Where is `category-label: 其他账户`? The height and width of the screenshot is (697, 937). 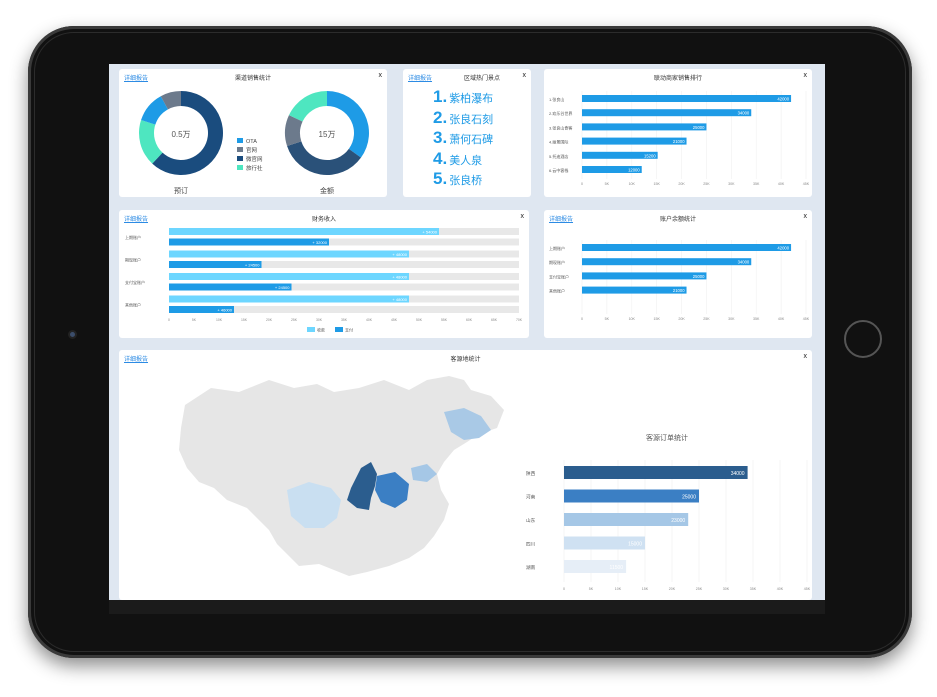
category-label: 其他账户 is located at coordinates (557, 291).